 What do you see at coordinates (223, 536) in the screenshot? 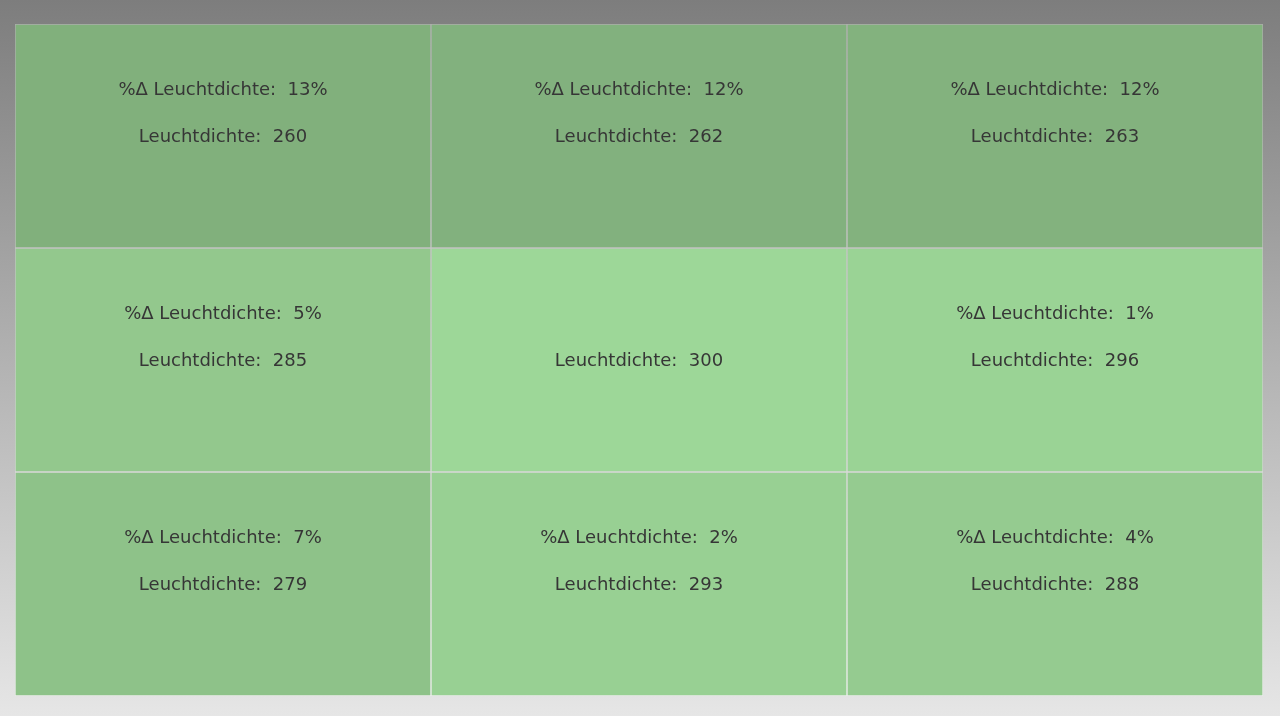
I see `annotation: %Δ Leuchtdichte: 7%` at bounding box center [223, 536].